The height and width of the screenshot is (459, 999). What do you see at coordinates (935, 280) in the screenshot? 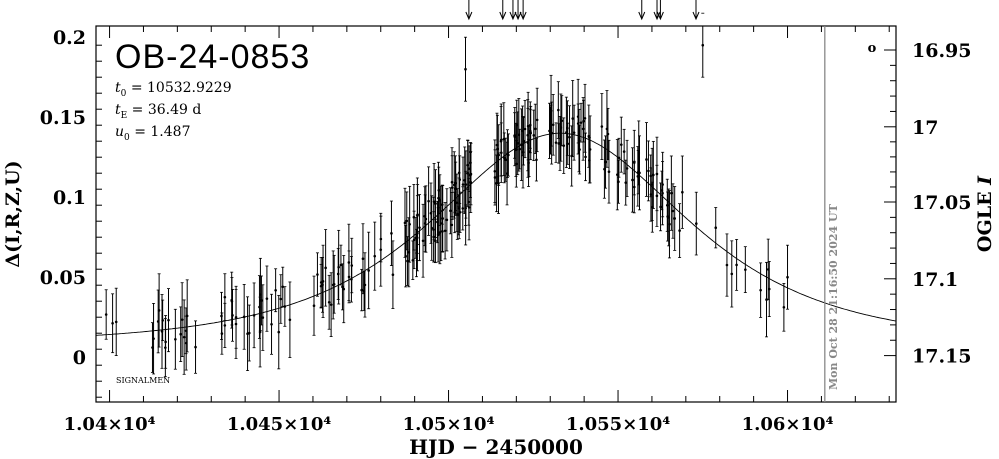
I see `y-tick-label-right-3: 17.1` at bounding box center [935, 280].